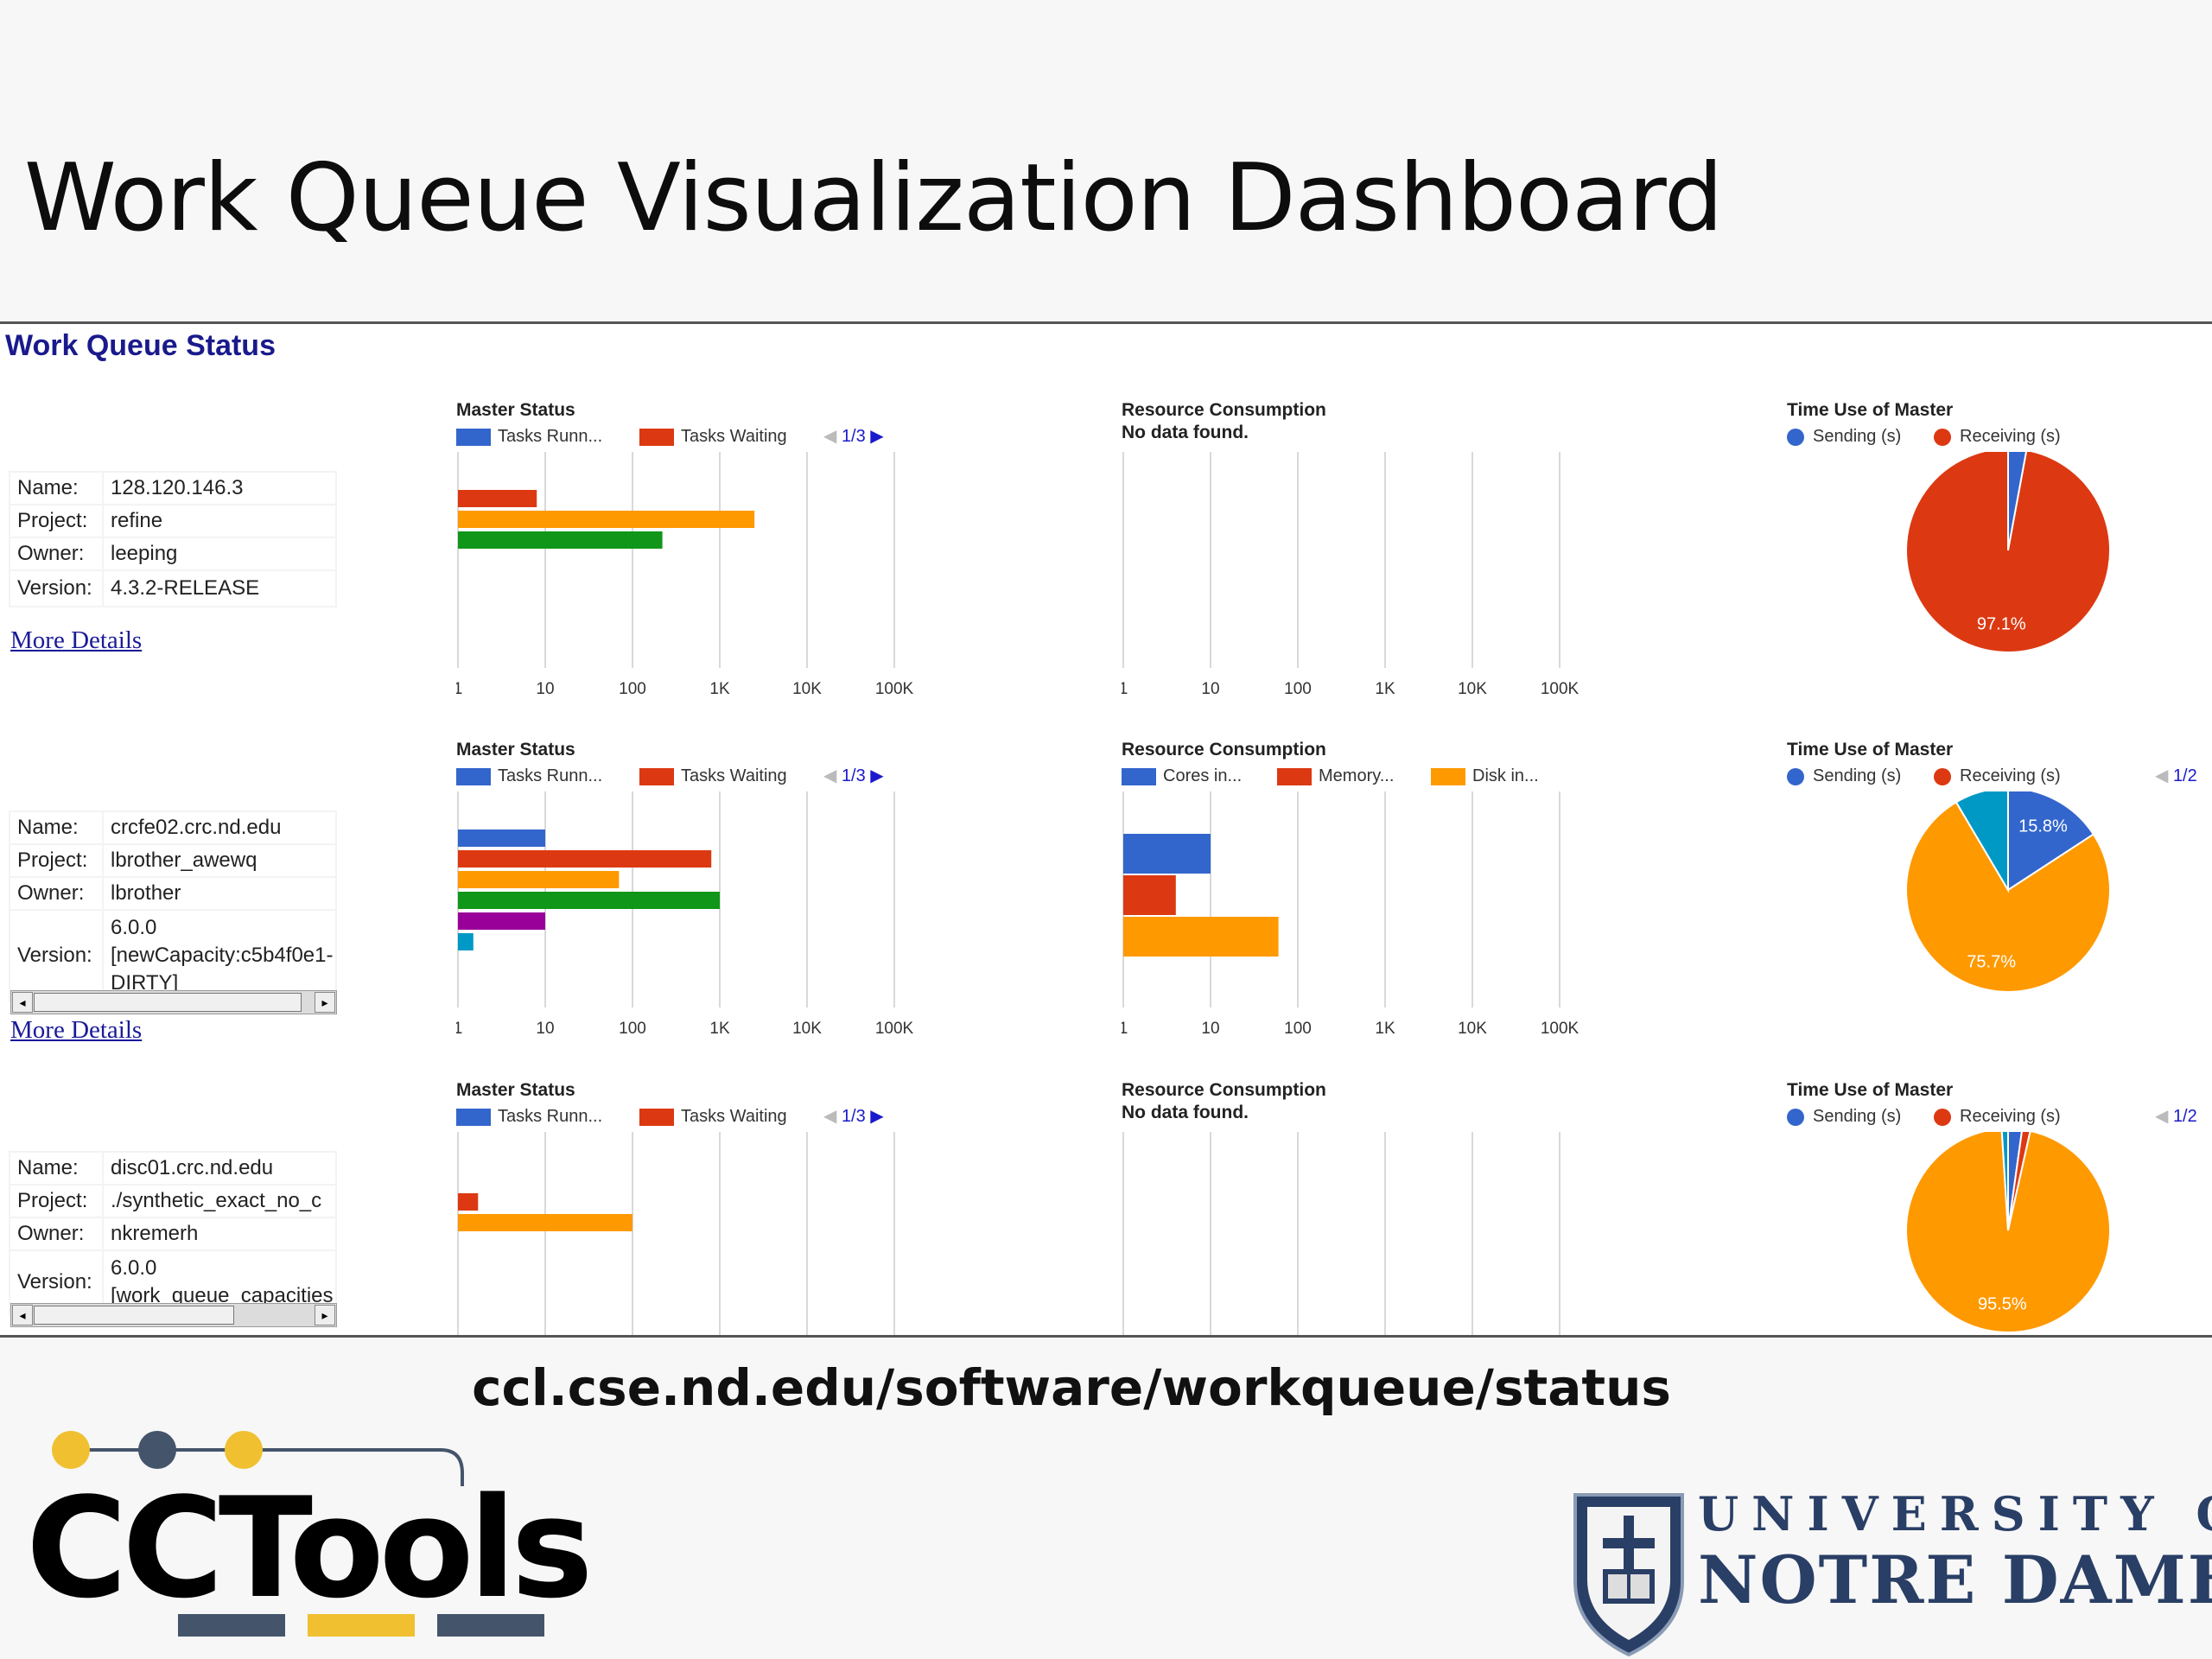 This screenshot has width=2212, height=1659. I want to click on info-value-owner: nkremerh, so click(219, 1233).